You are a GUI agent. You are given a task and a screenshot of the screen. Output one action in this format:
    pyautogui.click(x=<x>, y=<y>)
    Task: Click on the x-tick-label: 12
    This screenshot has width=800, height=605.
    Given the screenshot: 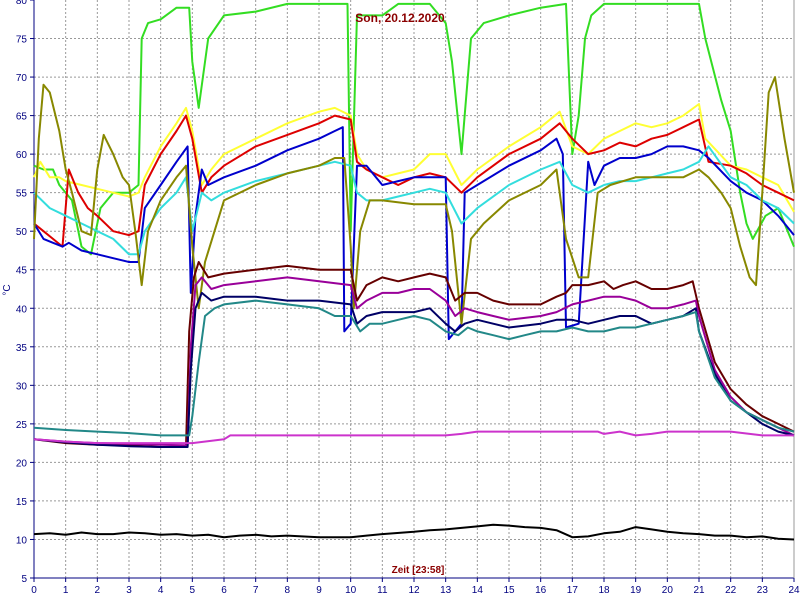 What is the action you would take?
    pyautogui.click(x=414, y=590)
    